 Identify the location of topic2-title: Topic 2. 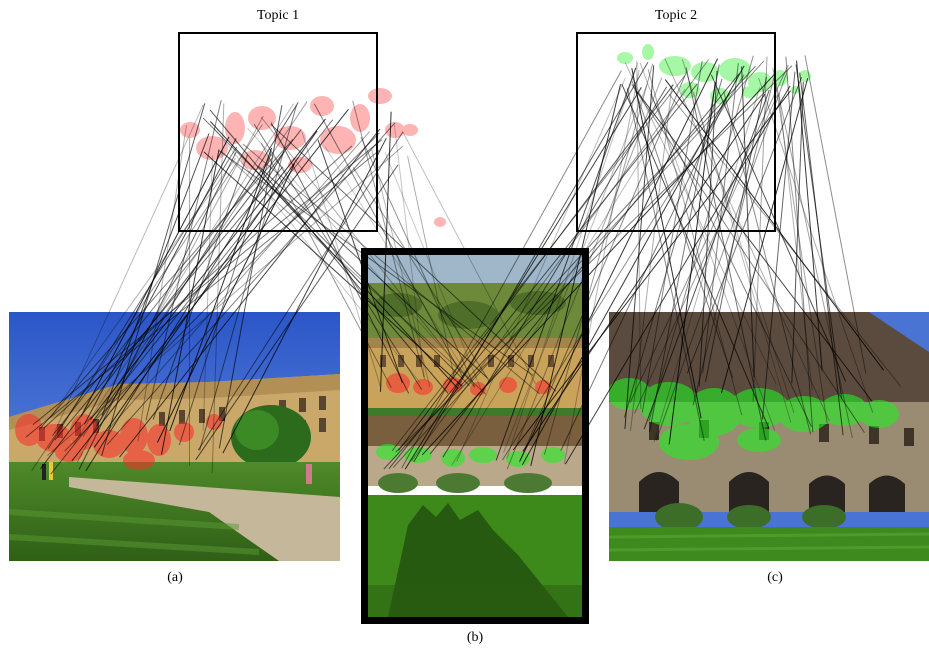
(676, 15).